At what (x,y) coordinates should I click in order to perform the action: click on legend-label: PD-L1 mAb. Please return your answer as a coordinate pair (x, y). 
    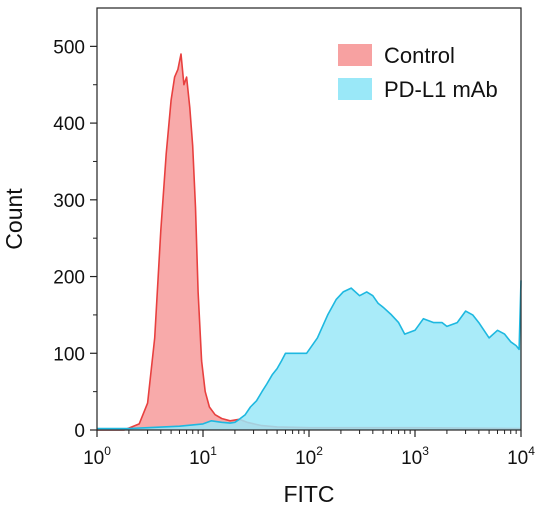
    Looking at the image, I should click on (441, 89).